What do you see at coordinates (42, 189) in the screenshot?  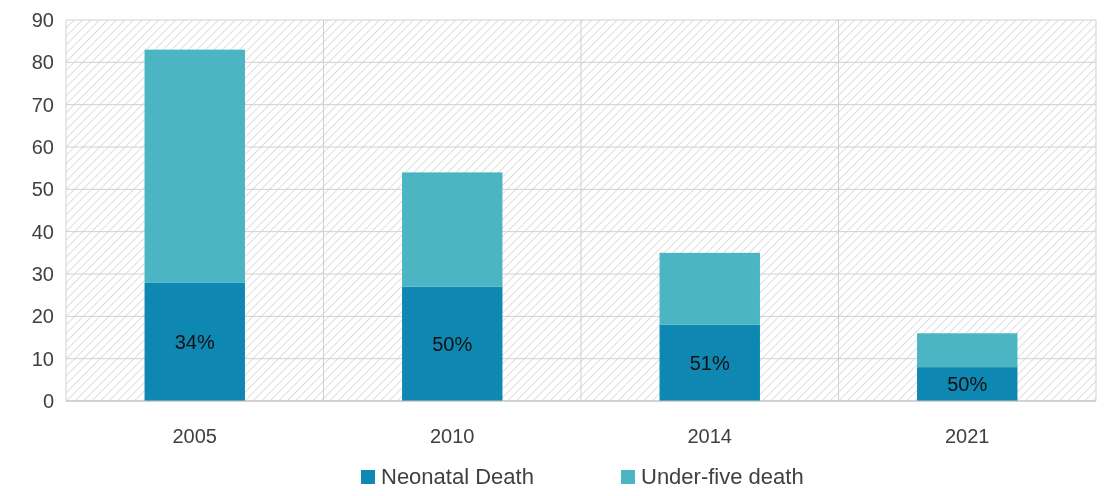 I see `y-tick-label: 50` at bounding box center [42, 189].